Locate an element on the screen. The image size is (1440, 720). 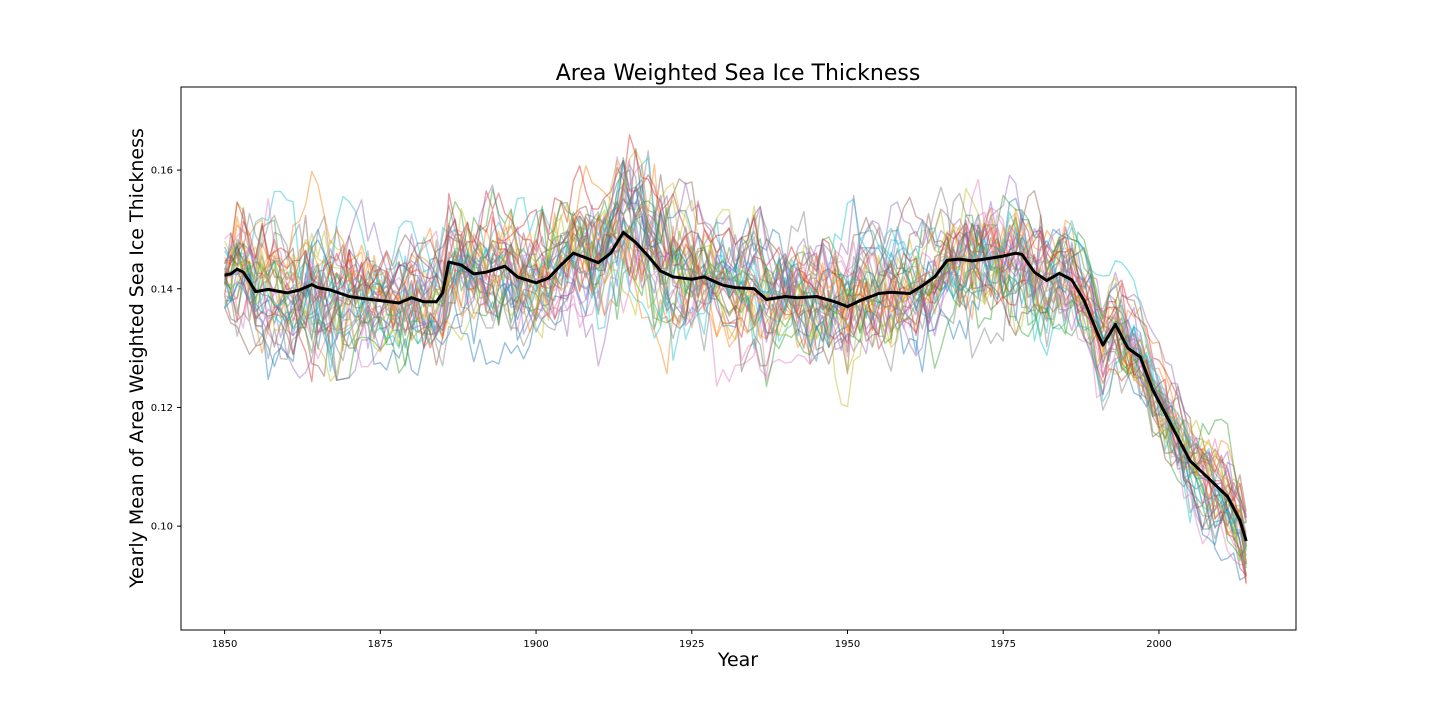
x-axis-ticks: 1850 1875 1900 1925 1950 1975 2000 is located at coordinates (692, 640).